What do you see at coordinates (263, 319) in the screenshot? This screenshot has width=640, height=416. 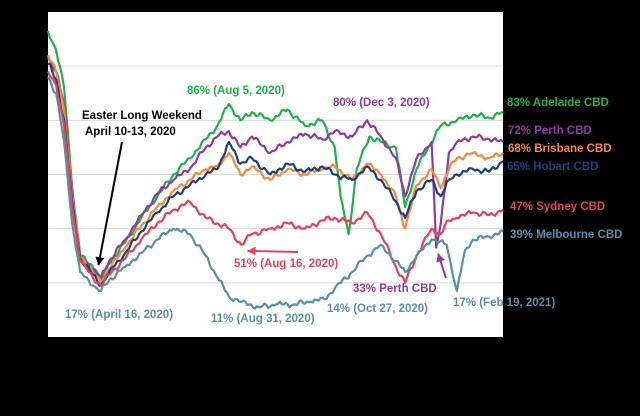 I see `annotation-melb-aug: 11% (Aug 31, 2020)` at bounding box center [263, 319].